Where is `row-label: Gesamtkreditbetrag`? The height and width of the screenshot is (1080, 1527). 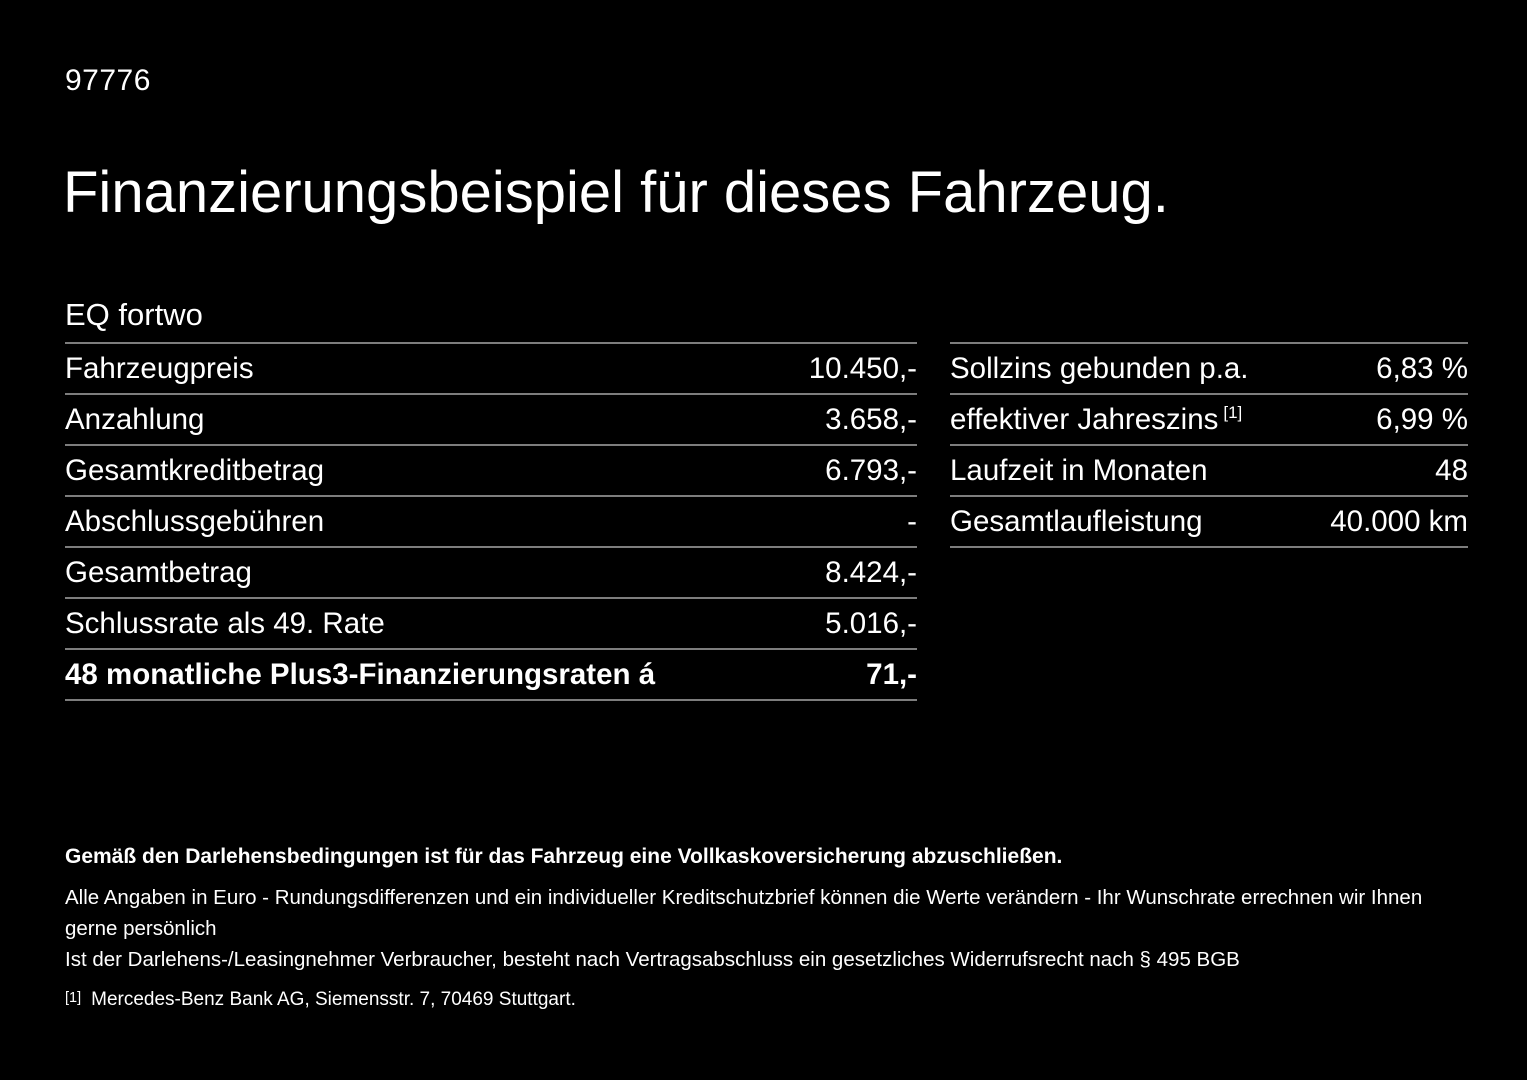 row-label: Gesamtkreditbetrag is located at coordinates (195, 470).